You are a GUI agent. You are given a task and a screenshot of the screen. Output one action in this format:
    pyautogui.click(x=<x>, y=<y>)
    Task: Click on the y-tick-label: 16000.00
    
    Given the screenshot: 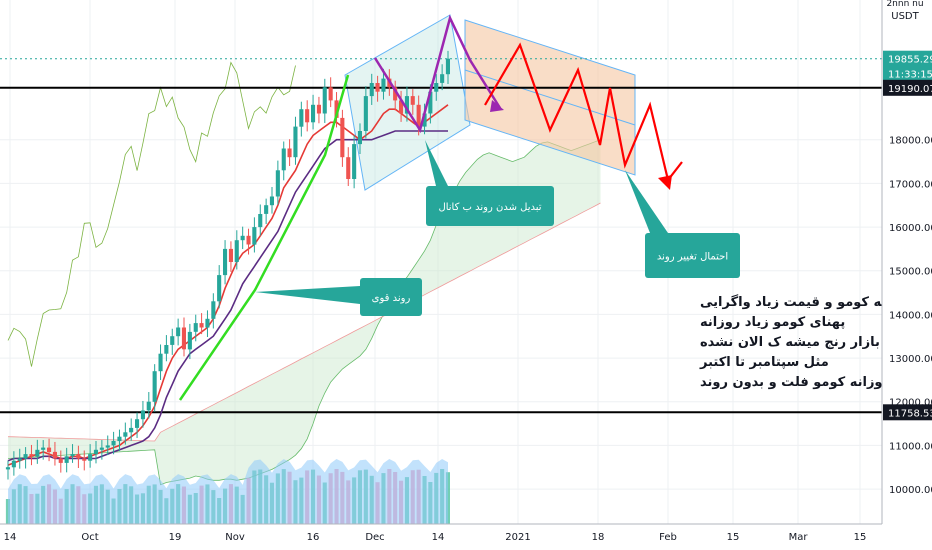 What is the action you would take?
    pyautogui.click(x=910, y=228)
    